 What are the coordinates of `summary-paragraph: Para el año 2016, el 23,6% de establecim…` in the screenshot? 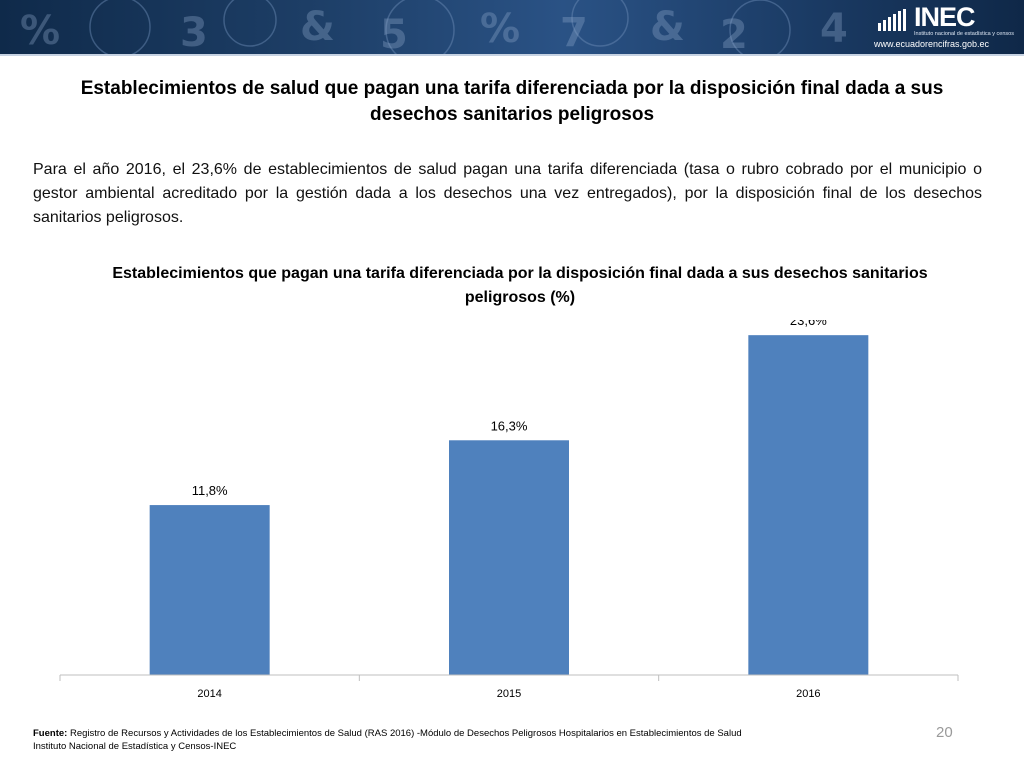 It's located at (507, 193).